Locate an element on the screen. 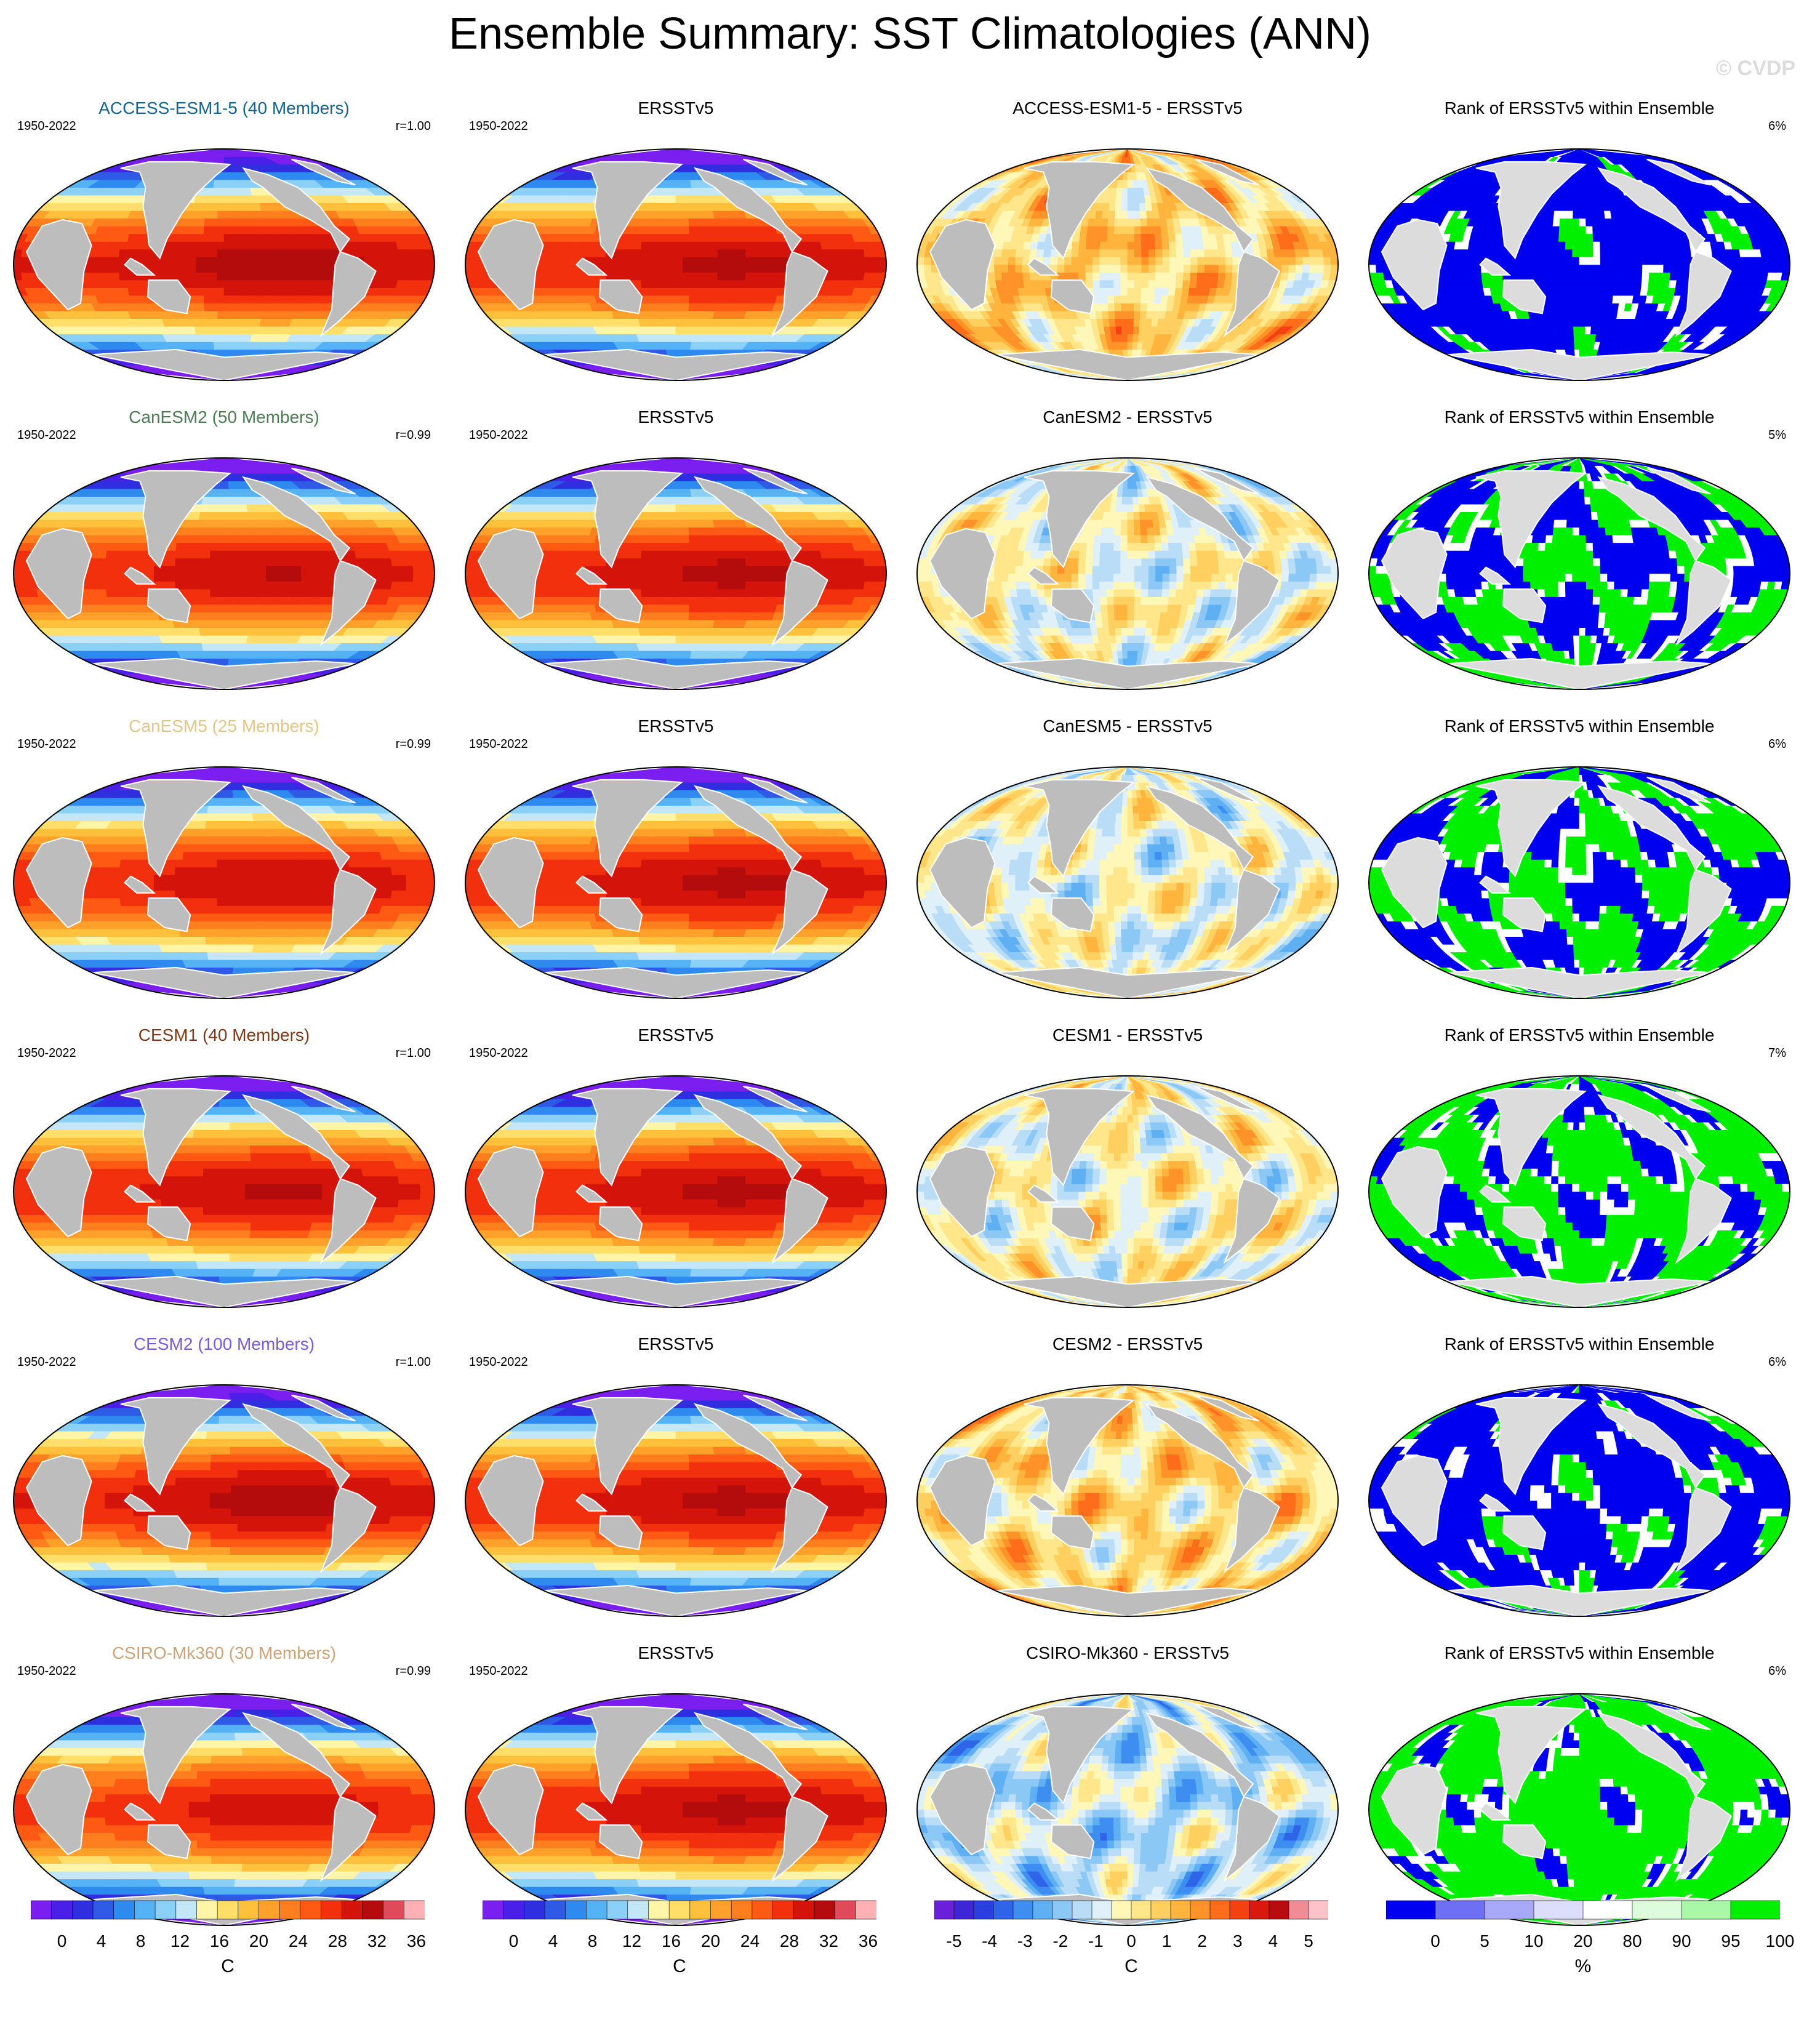  colorbar-tick-label: -4 is located at coordinates (990, 1941).